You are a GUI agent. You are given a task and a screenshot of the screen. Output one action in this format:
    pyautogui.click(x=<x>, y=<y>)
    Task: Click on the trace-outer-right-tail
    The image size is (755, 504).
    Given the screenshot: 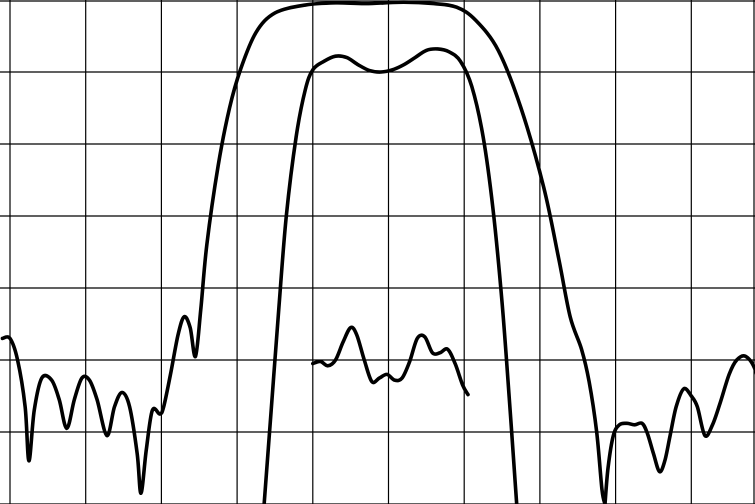 What is the action you would take?
    pyautogui.click(x=679, y=428)
    